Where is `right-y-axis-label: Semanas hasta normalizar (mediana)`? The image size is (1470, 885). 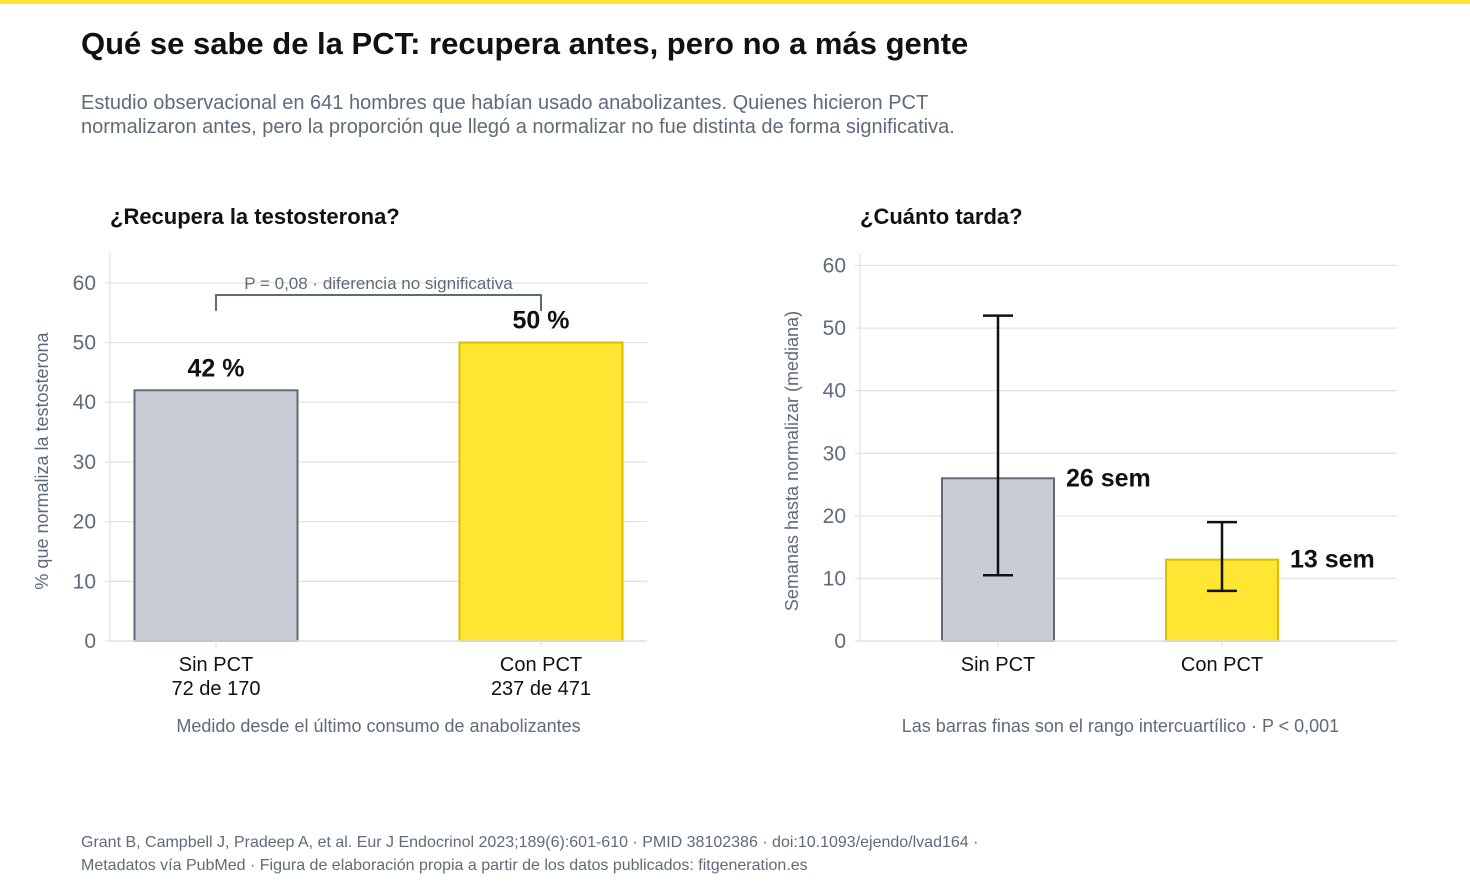 right-y-axis-label: Semanas hasta normalizar (mediana) is located at coordinates (792, 461).